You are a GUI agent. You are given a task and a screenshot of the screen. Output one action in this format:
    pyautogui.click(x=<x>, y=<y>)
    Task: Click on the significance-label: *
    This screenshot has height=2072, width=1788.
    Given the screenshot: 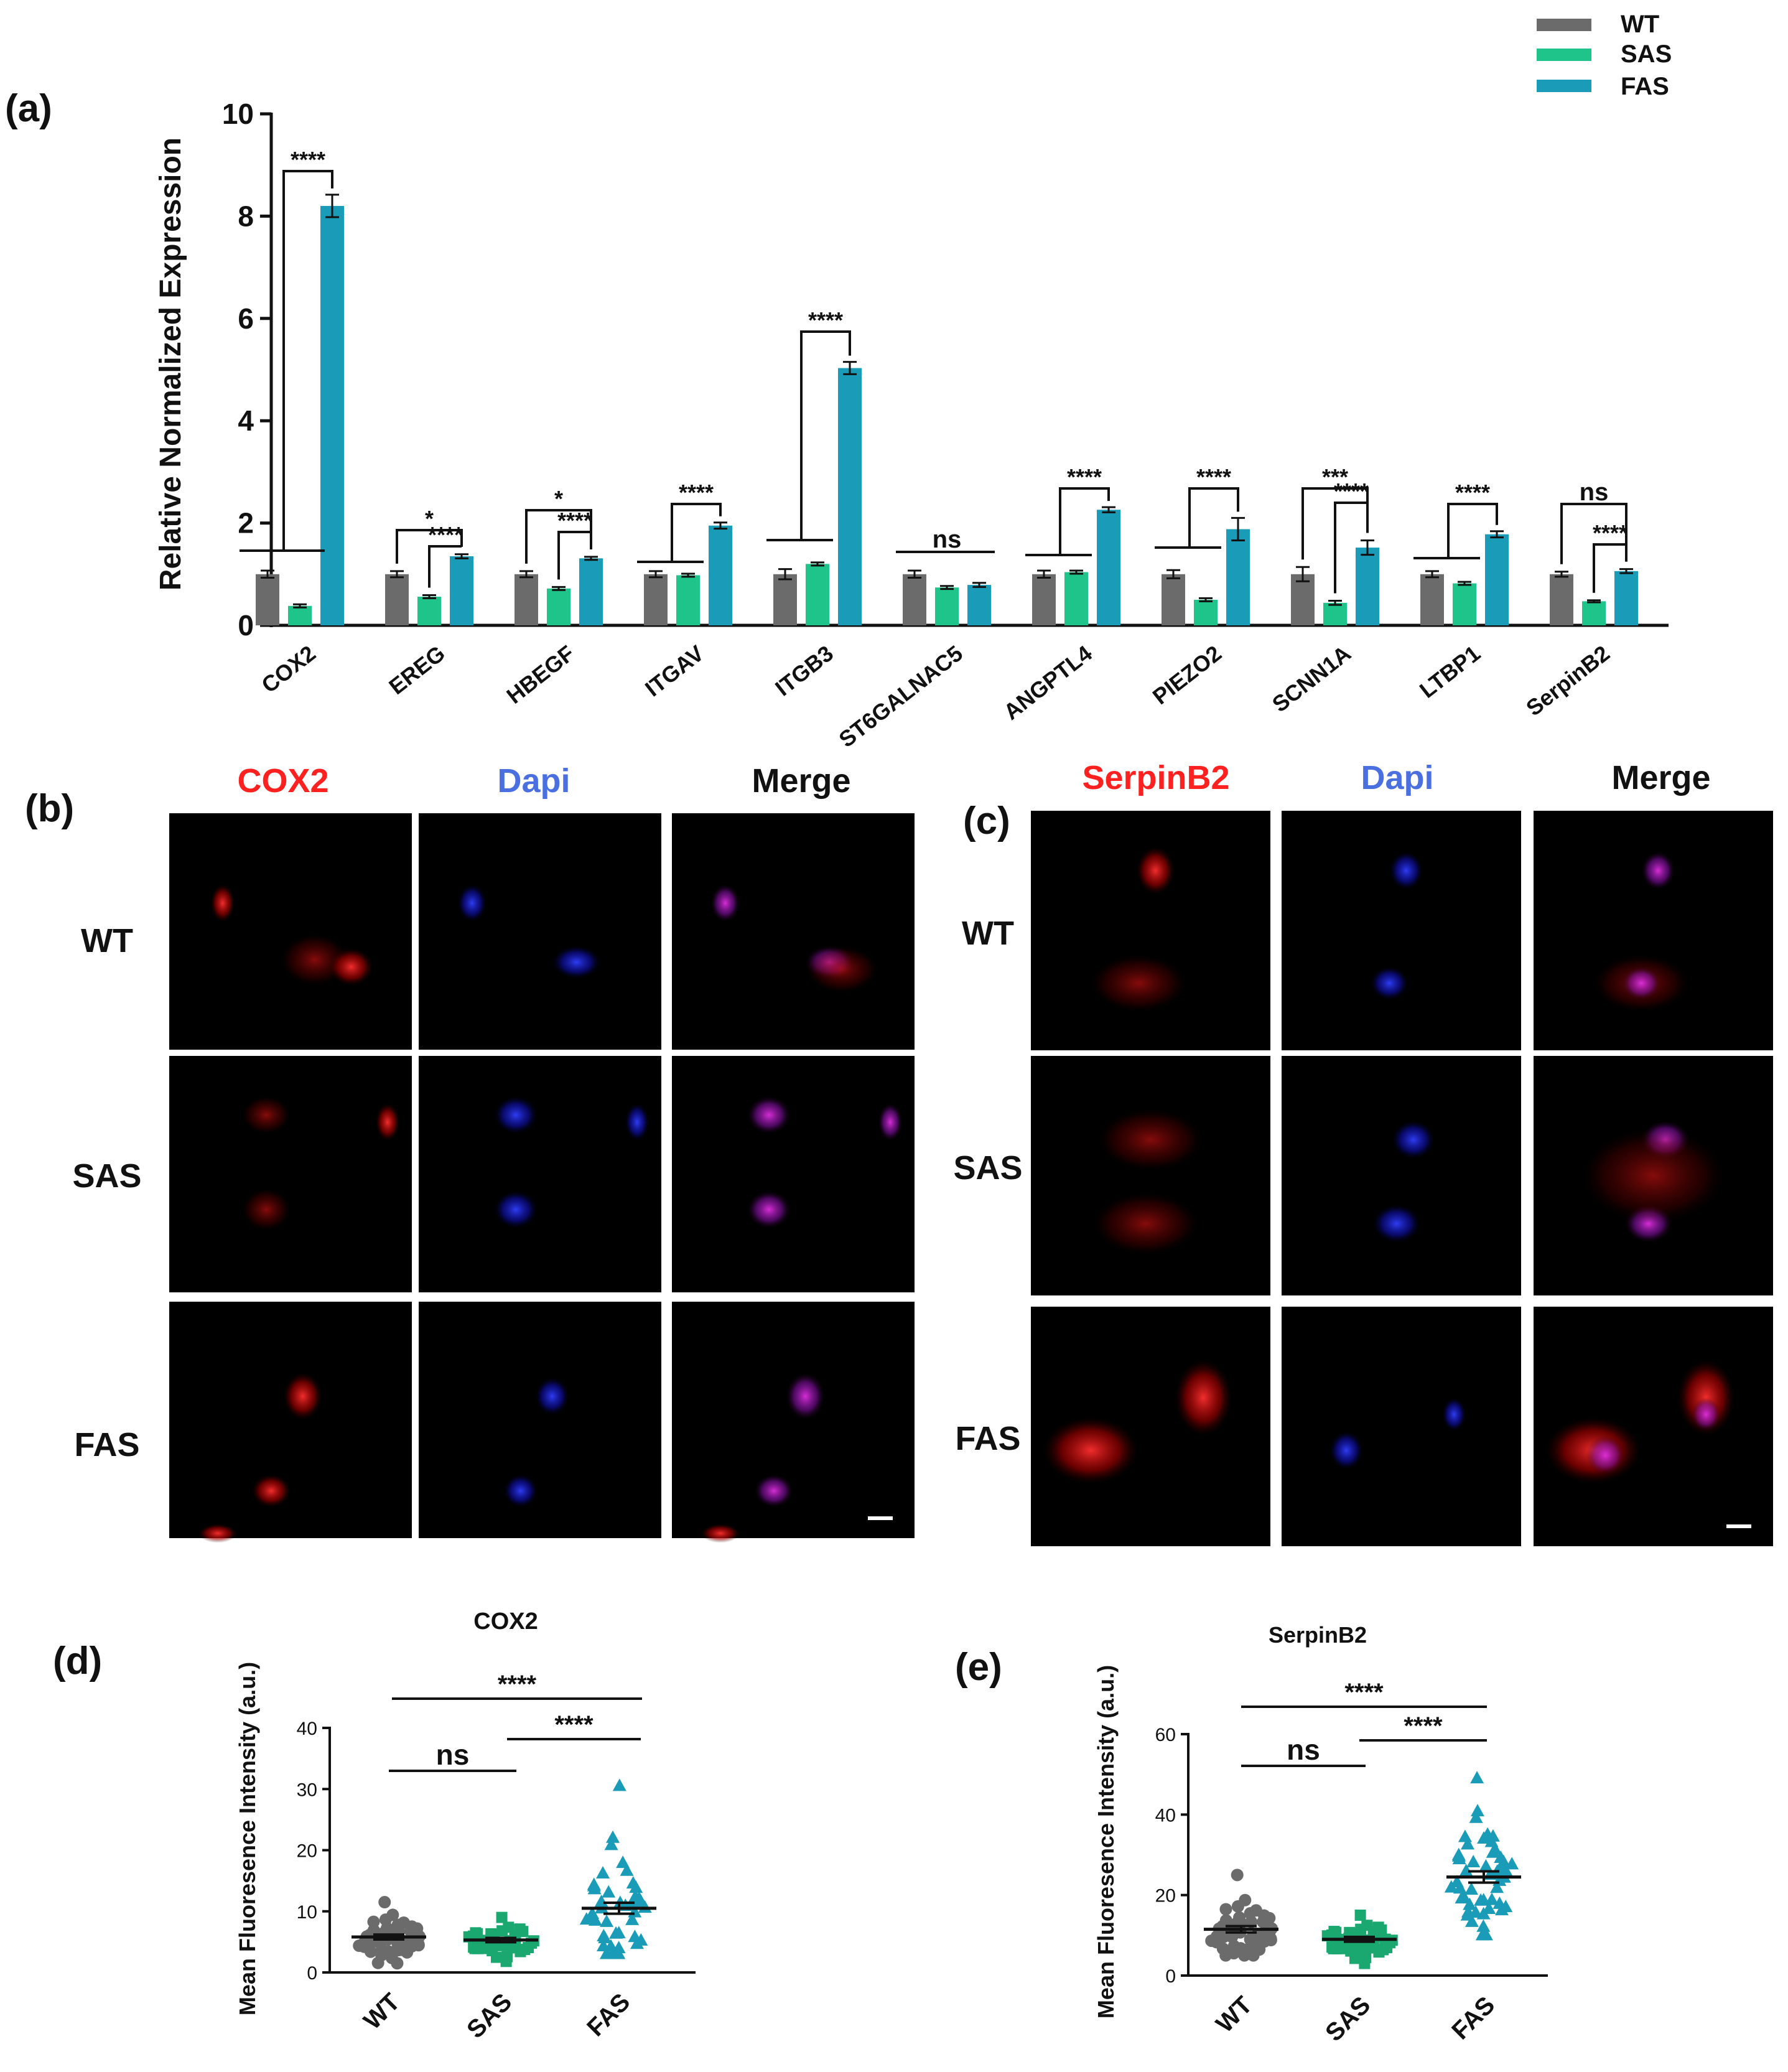 What is the action you would take?
    pyautogui.click(x=558, y=499)
    